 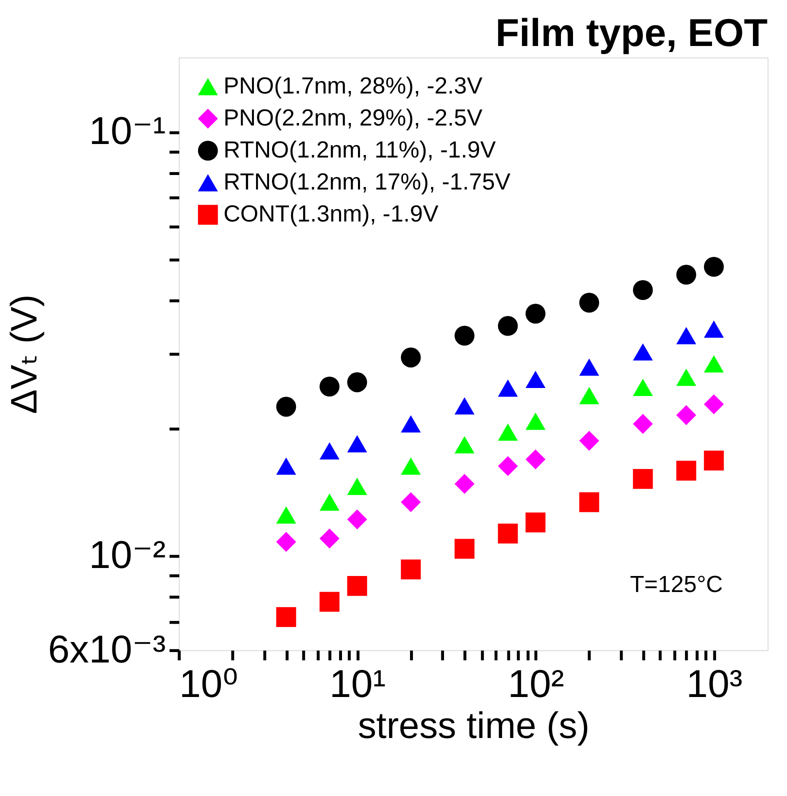 I want to click on x-tick-label: 10¹, so click(x=358, y=684).